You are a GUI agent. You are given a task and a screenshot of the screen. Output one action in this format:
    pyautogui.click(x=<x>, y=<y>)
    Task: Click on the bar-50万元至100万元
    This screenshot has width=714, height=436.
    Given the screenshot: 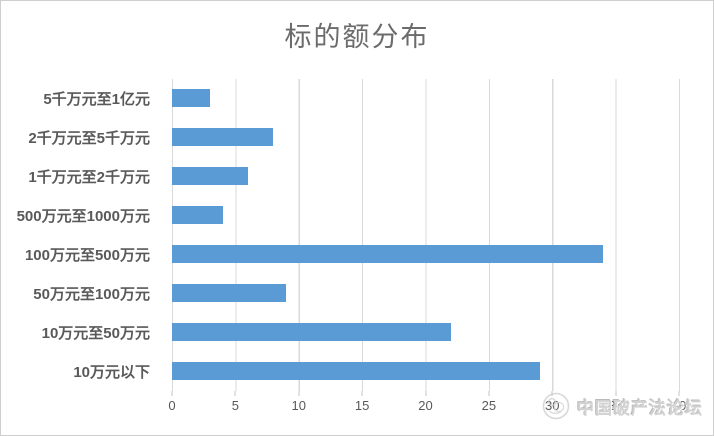 What is the action you would take?
    pyautogui.click(x=229, y=293)
    